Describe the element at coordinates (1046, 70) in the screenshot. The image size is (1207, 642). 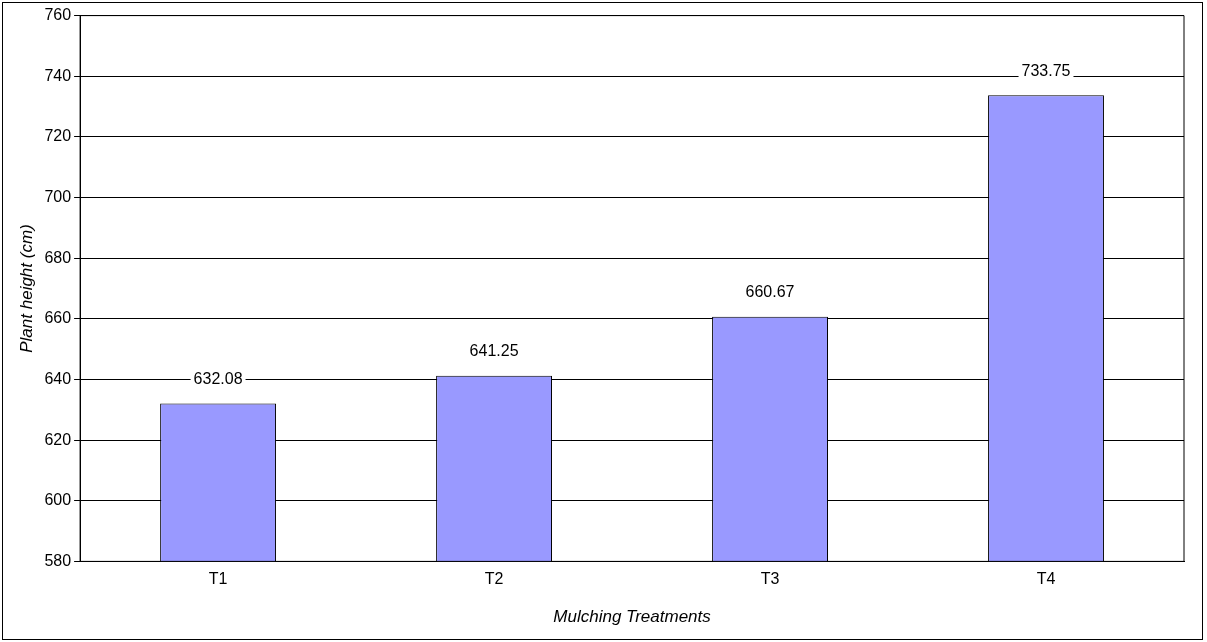
I see `data-label: 733.75` at that location.